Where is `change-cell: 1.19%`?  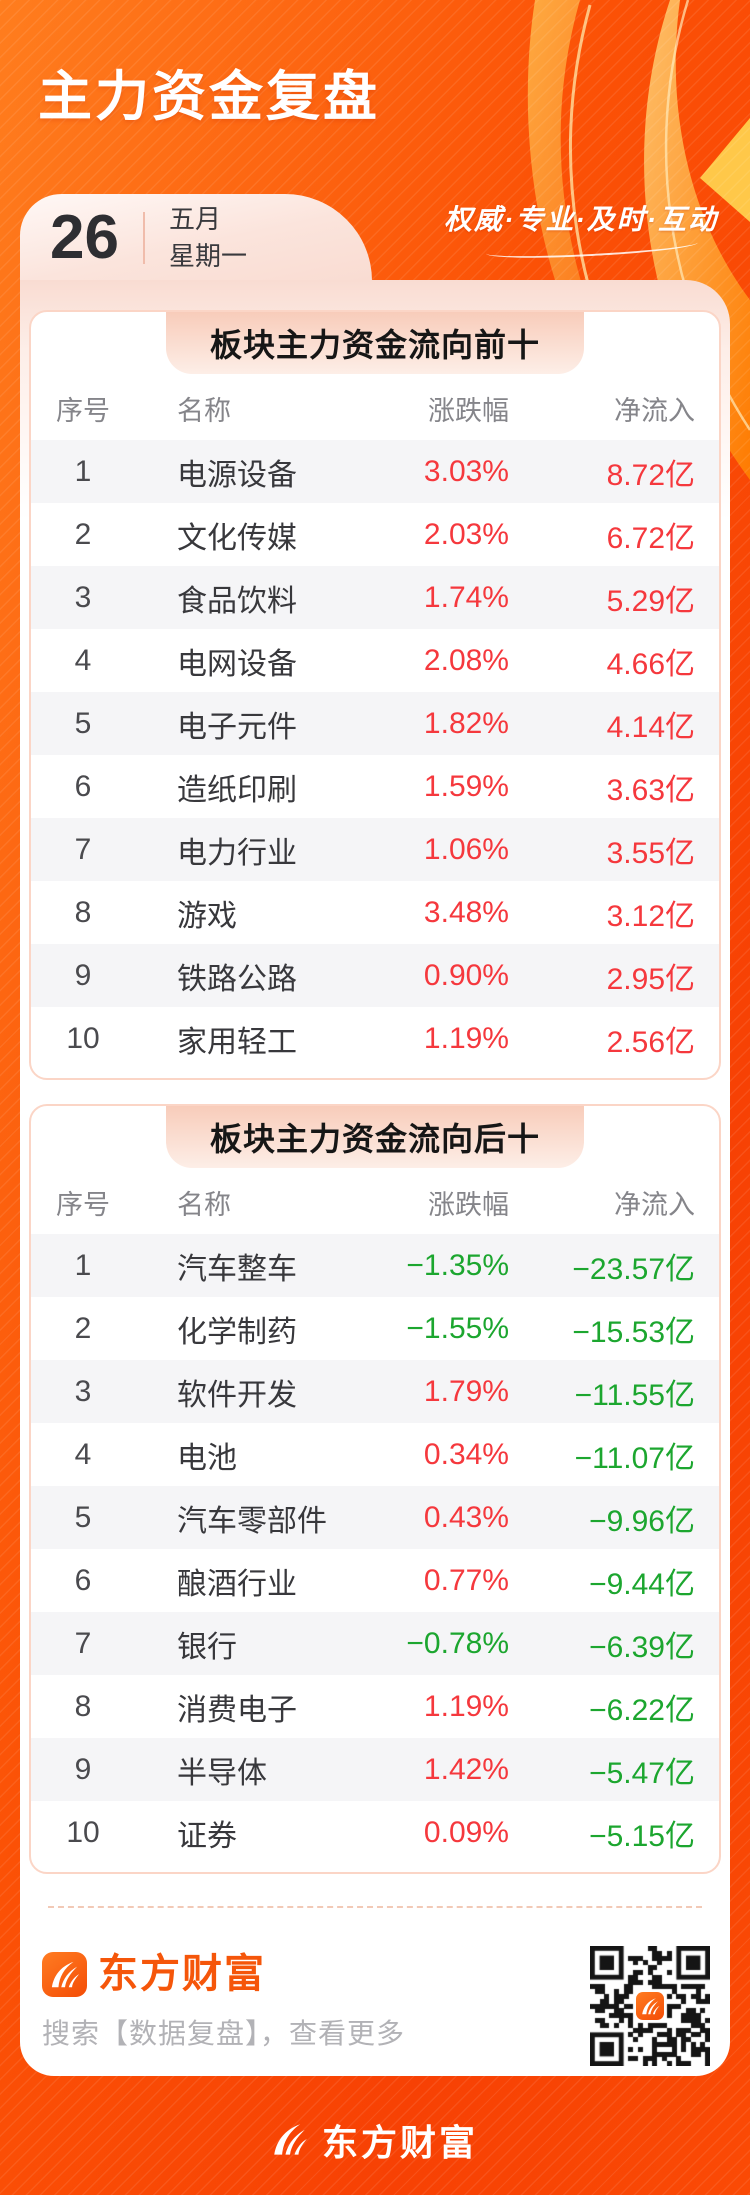
change-cell: 1.19% is located at coordinates (466, 1038).